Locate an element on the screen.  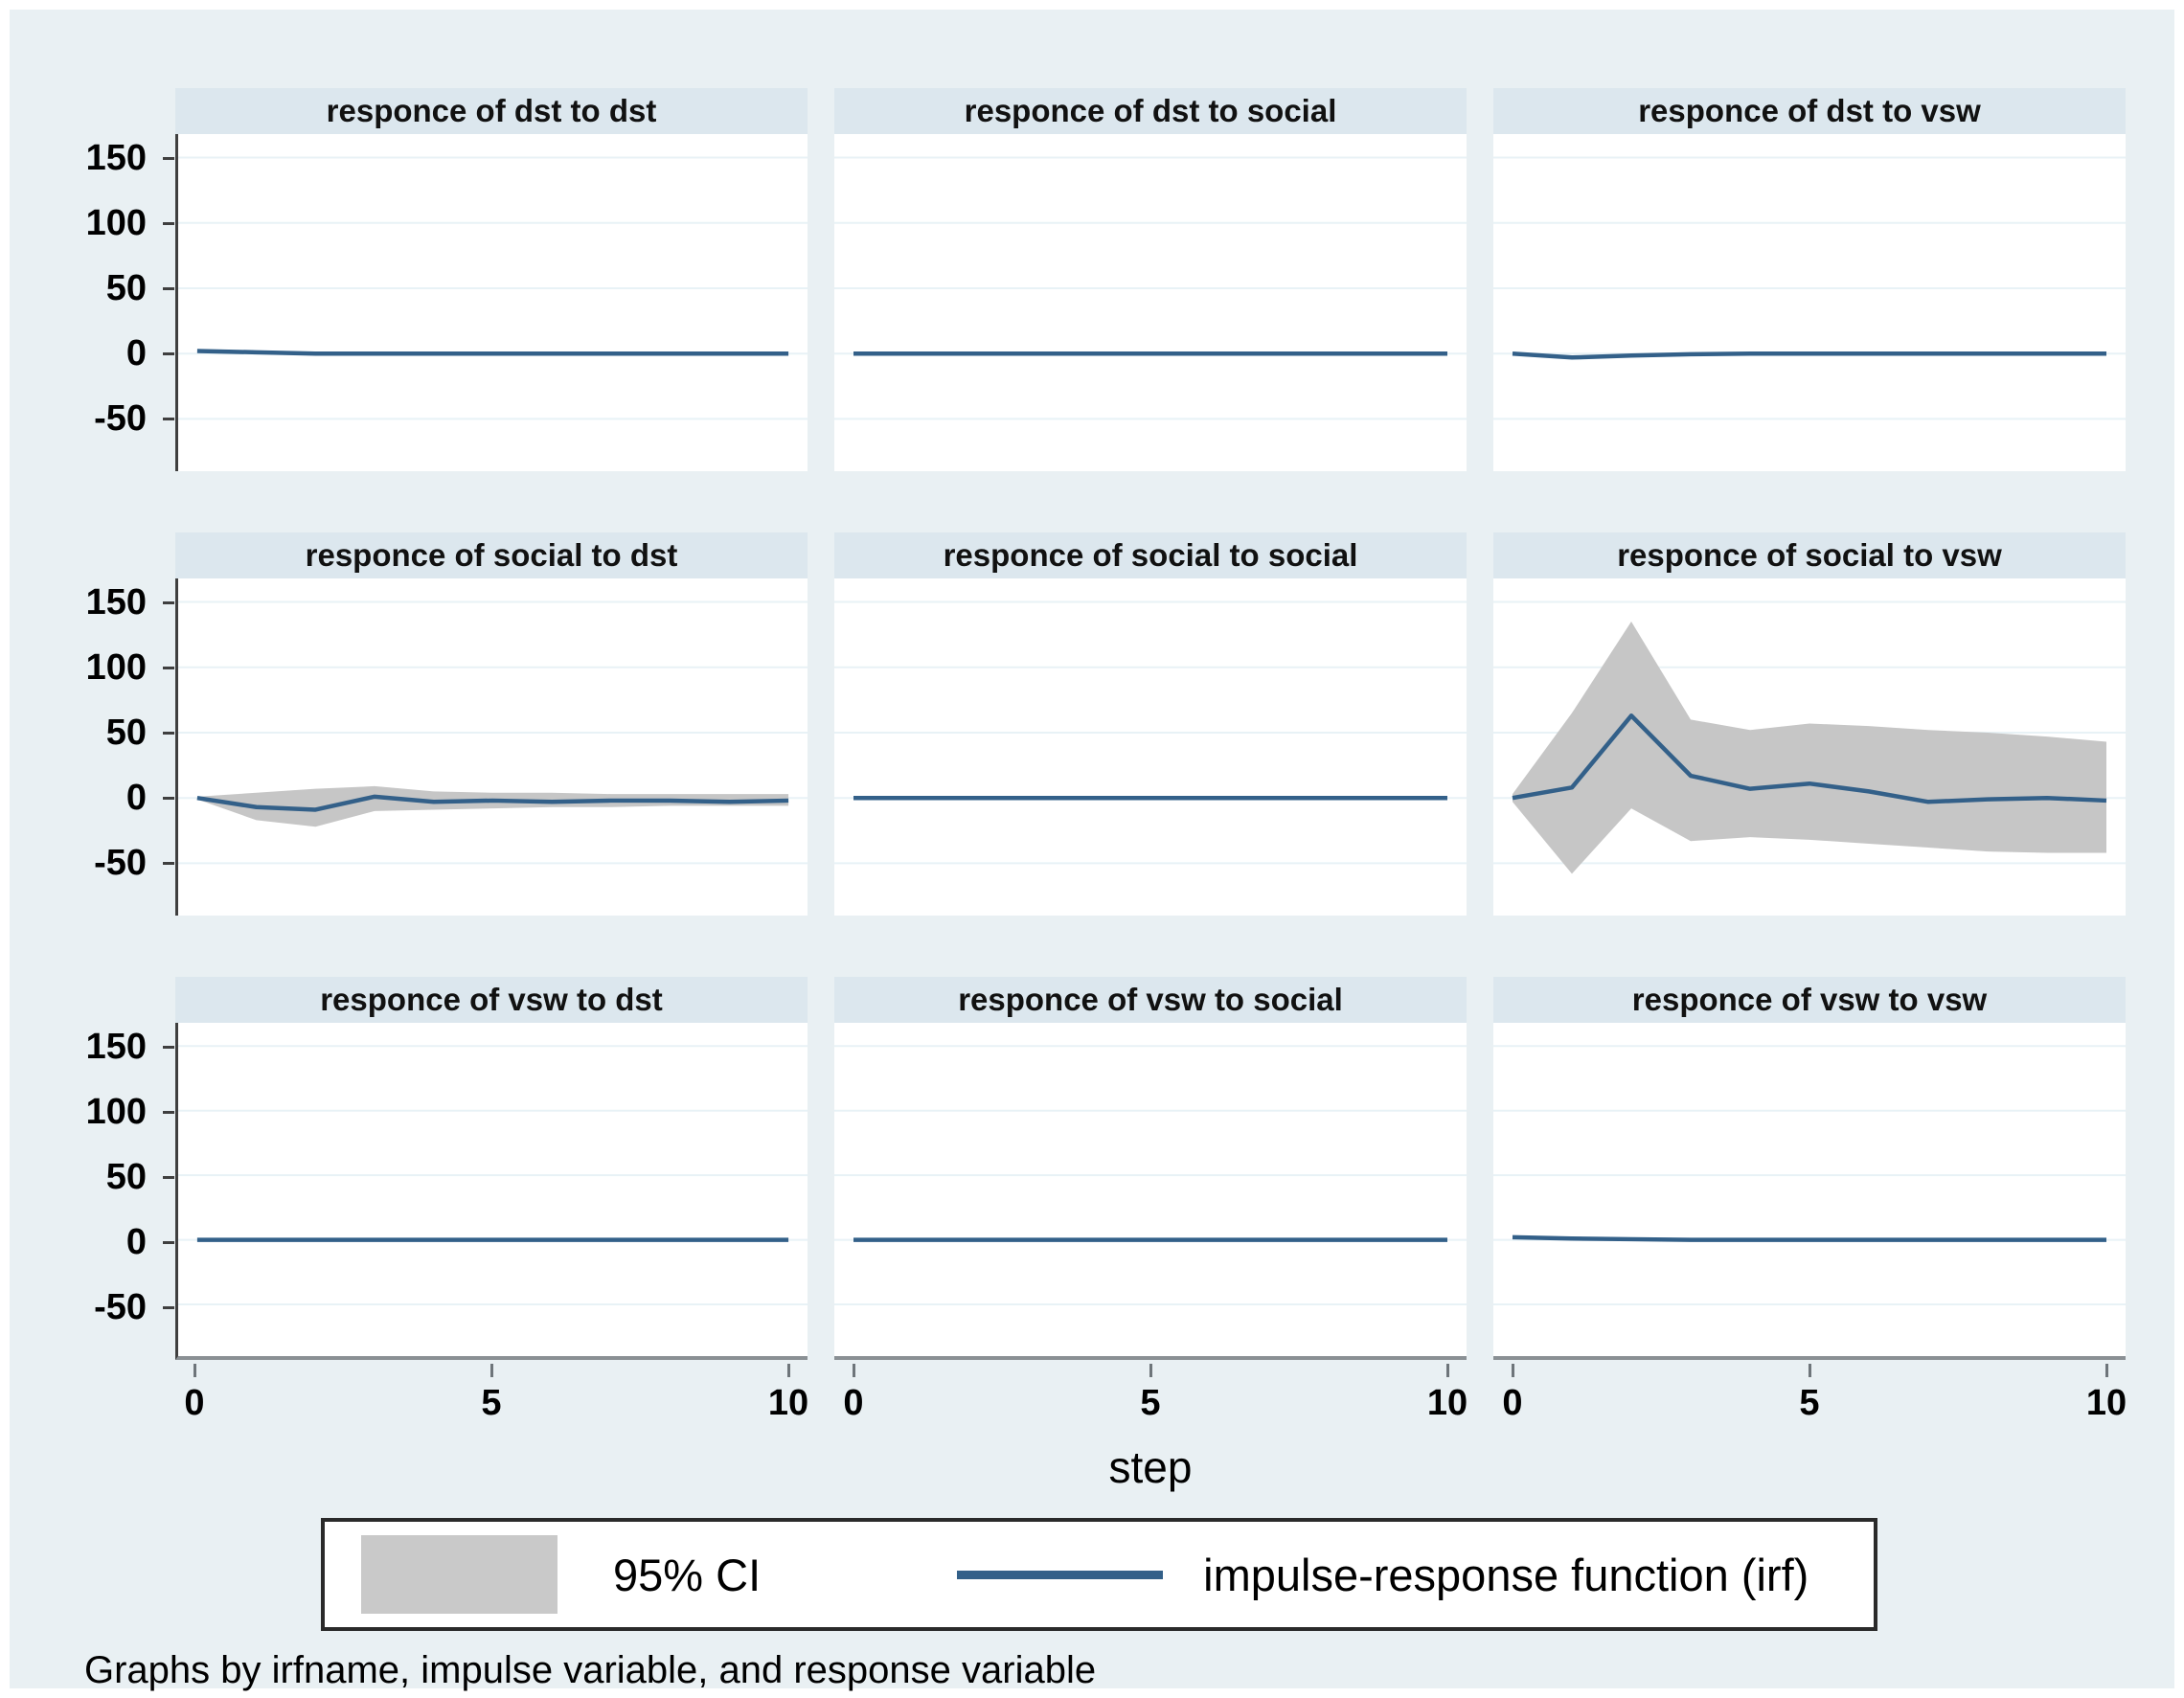
irf-panel-6: responce of social to vsw is located at coordinates (1809, 724).